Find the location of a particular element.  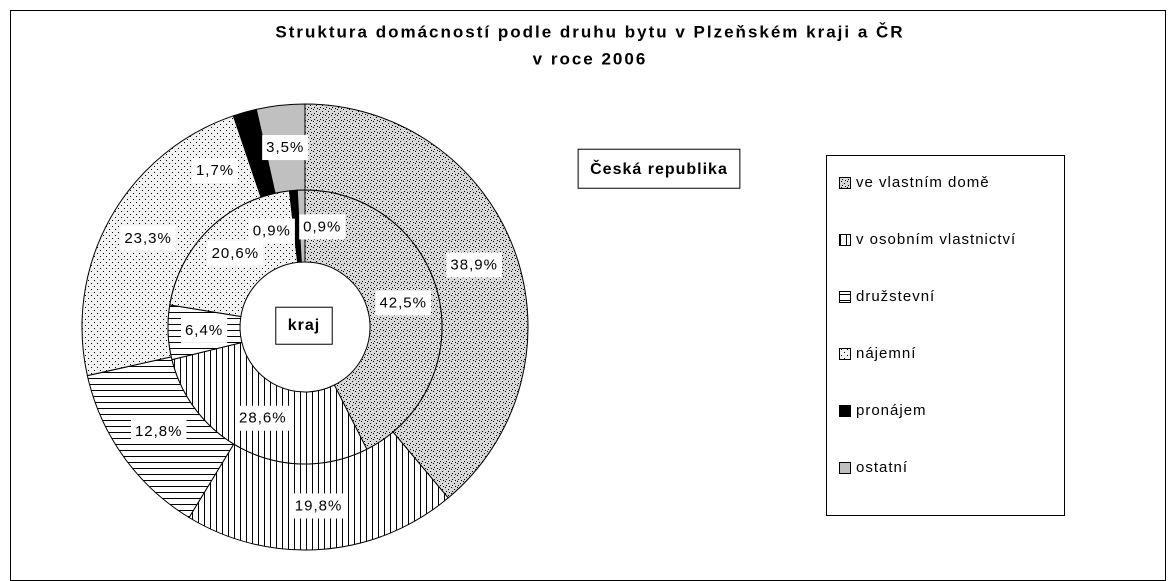

legend-label: v osobním vlastnictví is located at coordinates (936, 239).